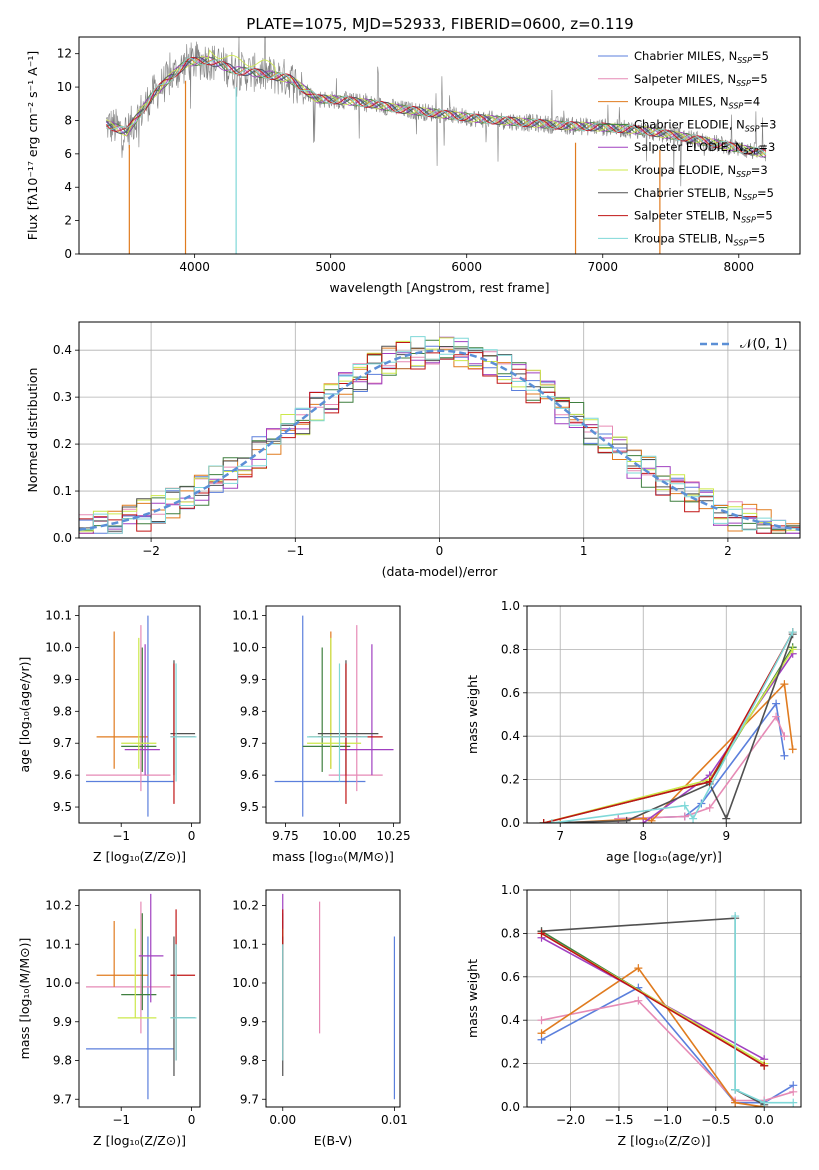  I want to click on x-tick-label: −1, so click(295, 551).